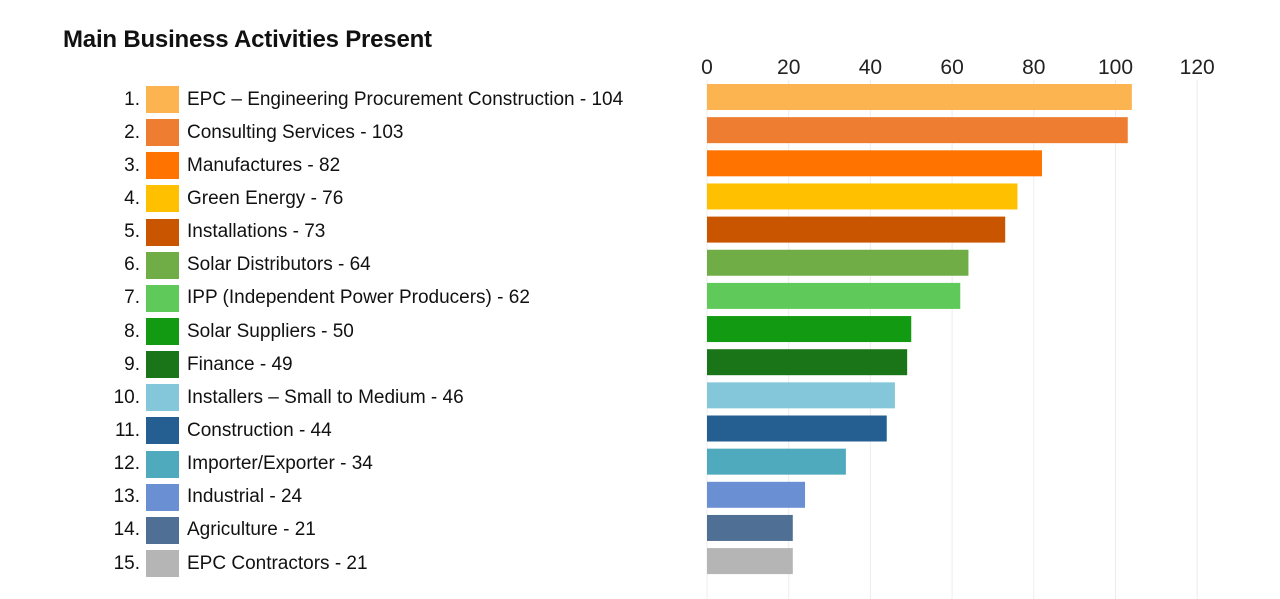 The width and height of the screenshot is (1280, 599). What do you see at coordinates (358, 298) in the screenshot?
I see `legend-label: IPP (Independent Power Producers) - 62` at bounding box center [358, 298].